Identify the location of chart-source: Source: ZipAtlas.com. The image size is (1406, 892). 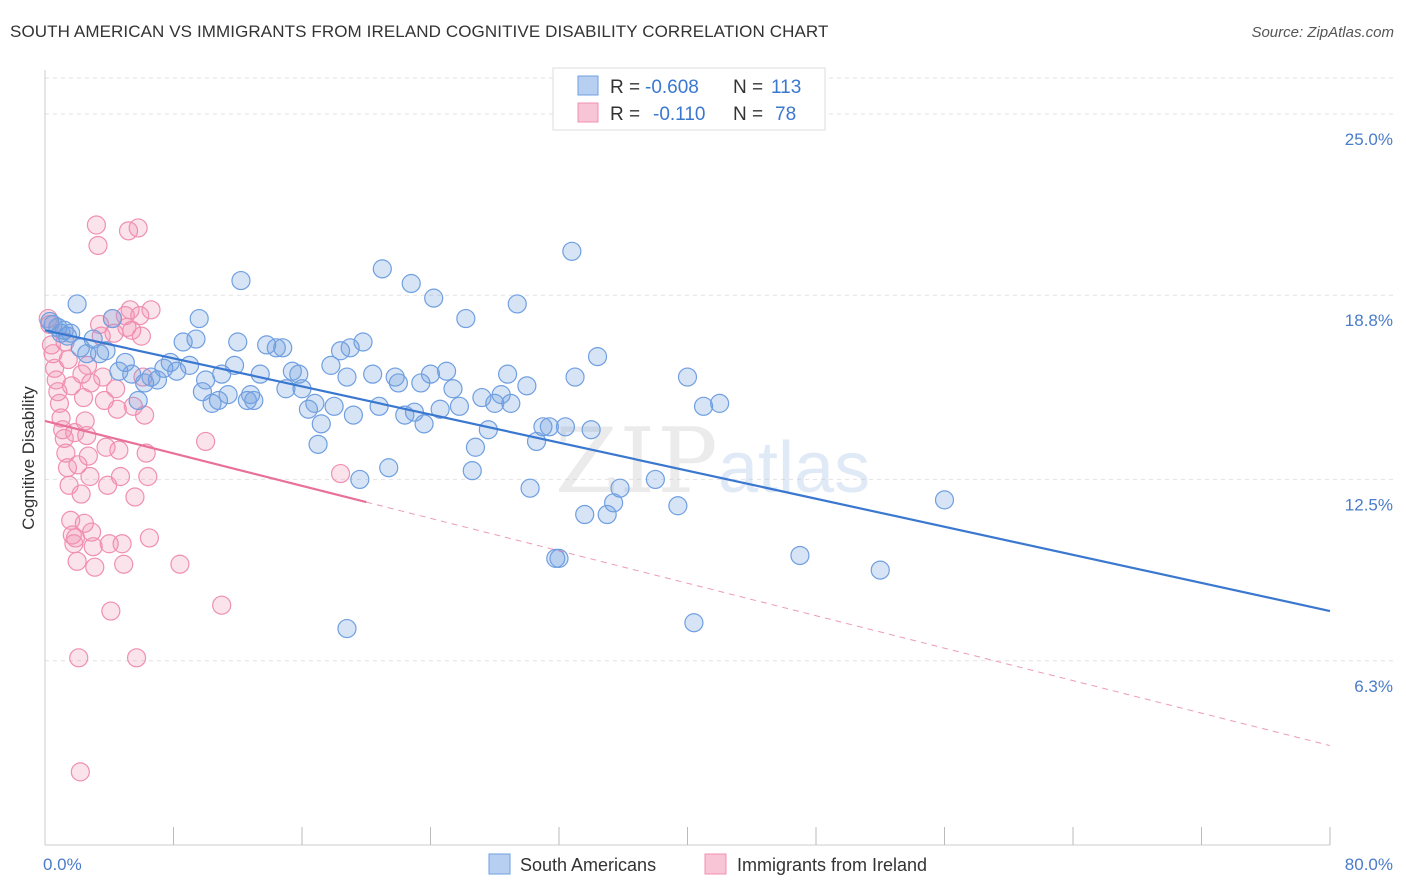
(1322, 32).